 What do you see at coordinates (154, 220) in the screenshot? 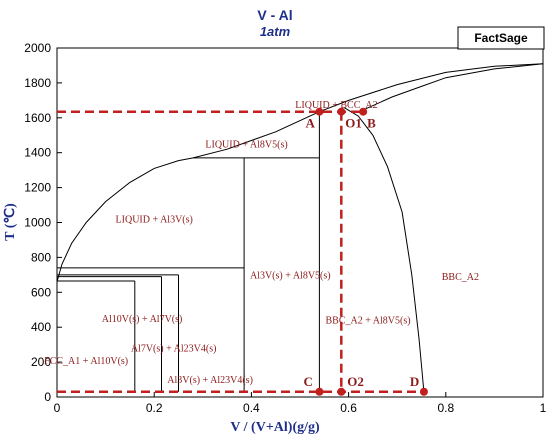
I see `region-label: LIQUID + Al3V(s)` at bounding box center [154, 220].